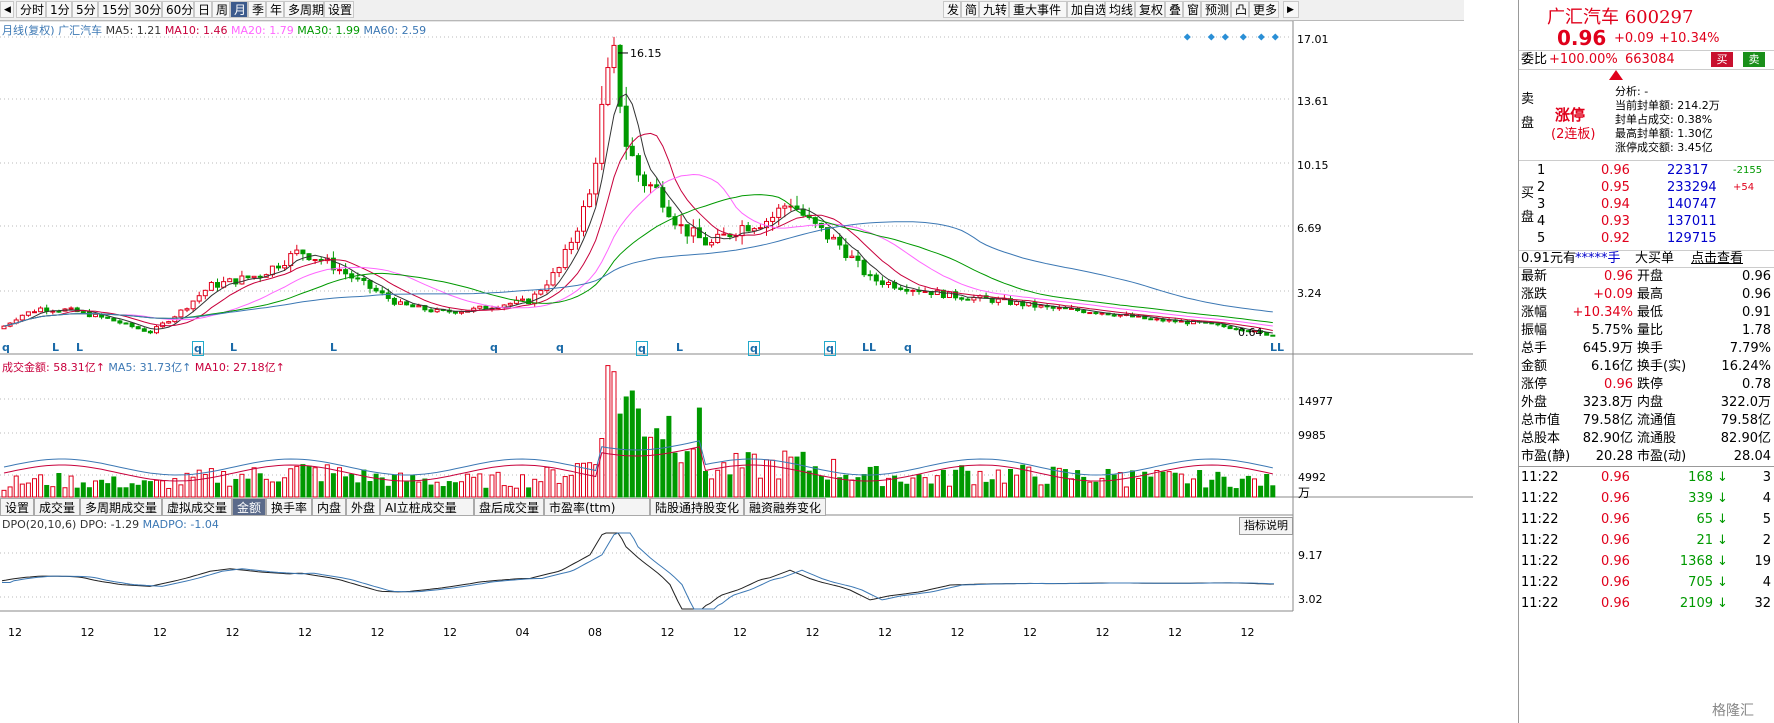 The image size is (1774, 723). Describe the element at coordinates (970, 9) in the screenshot. I see `tool-1: 简` at that location.